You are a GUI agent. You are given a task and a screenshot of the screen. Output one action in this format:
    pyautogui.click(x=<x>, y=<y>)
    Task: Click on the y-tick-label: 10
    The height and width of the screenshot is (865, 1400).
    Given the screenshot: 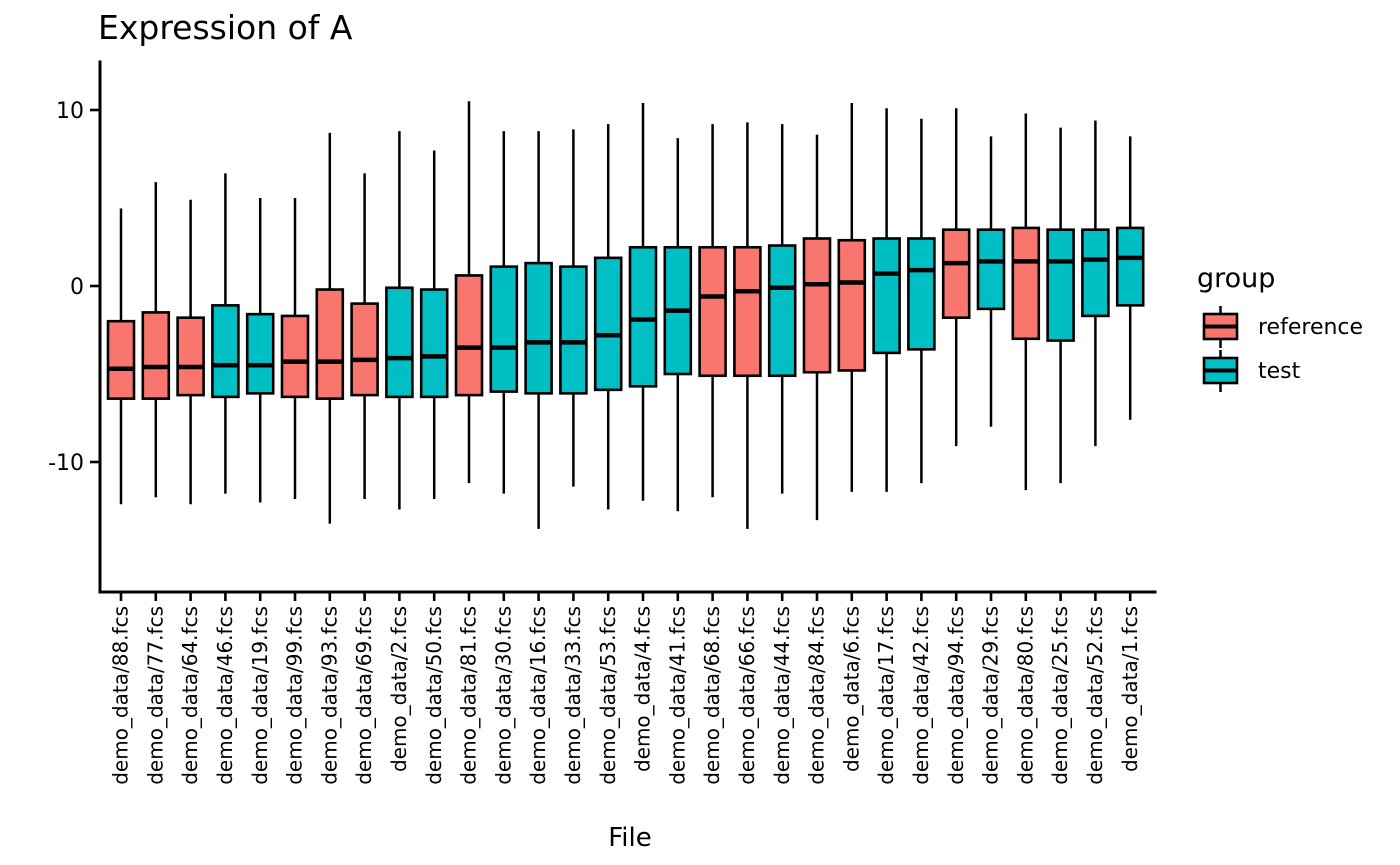 What is the action you would take?
    pyautogui.click(x=70, y=111)
    